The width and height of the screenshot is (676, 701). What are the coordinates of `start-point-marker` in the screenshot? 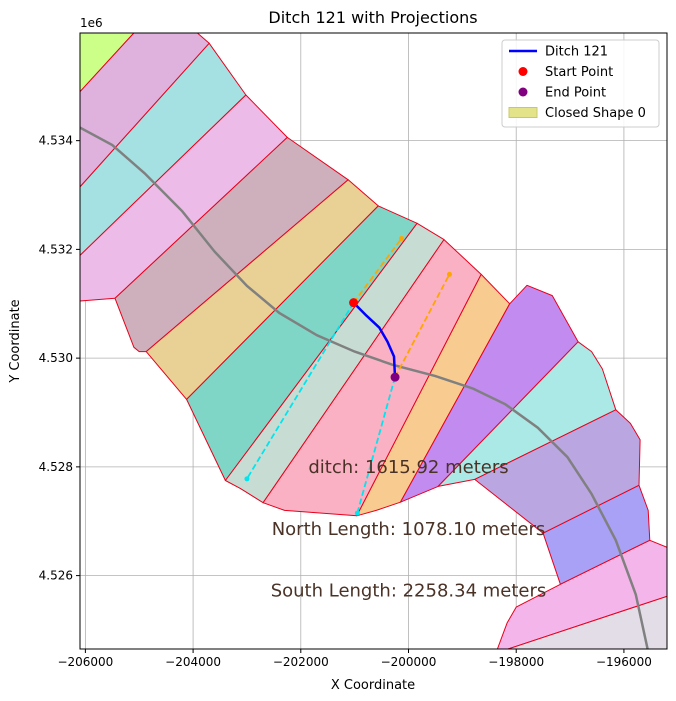 It's located at (354, 303).